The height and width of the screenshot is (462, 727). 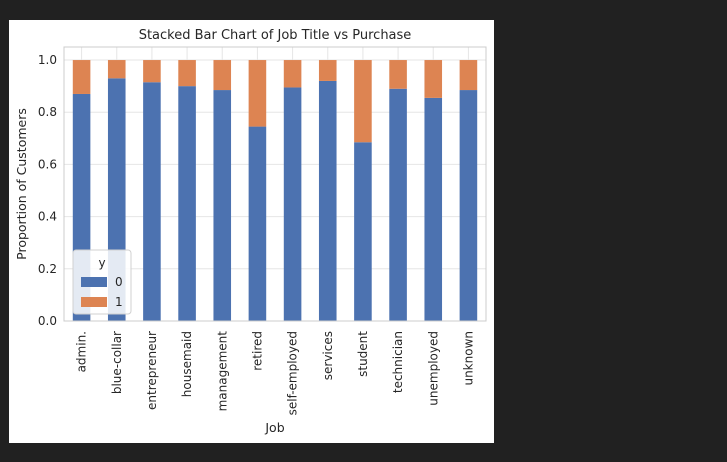 I want to click on x-tick-label: blue-collar, so click(x=117, y=362).